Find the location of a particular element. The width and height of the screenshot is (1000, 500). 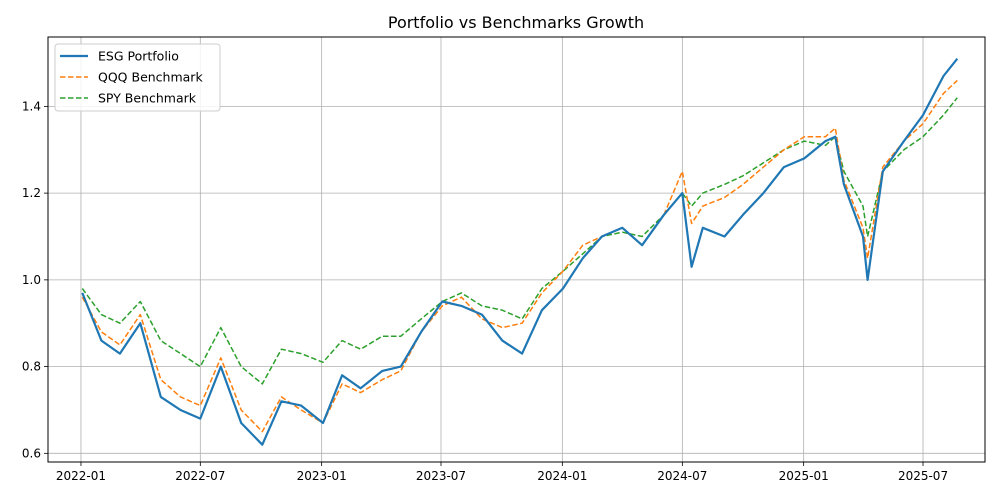

x-tick-label: 2023-07 is located at coordinates (441, 476).